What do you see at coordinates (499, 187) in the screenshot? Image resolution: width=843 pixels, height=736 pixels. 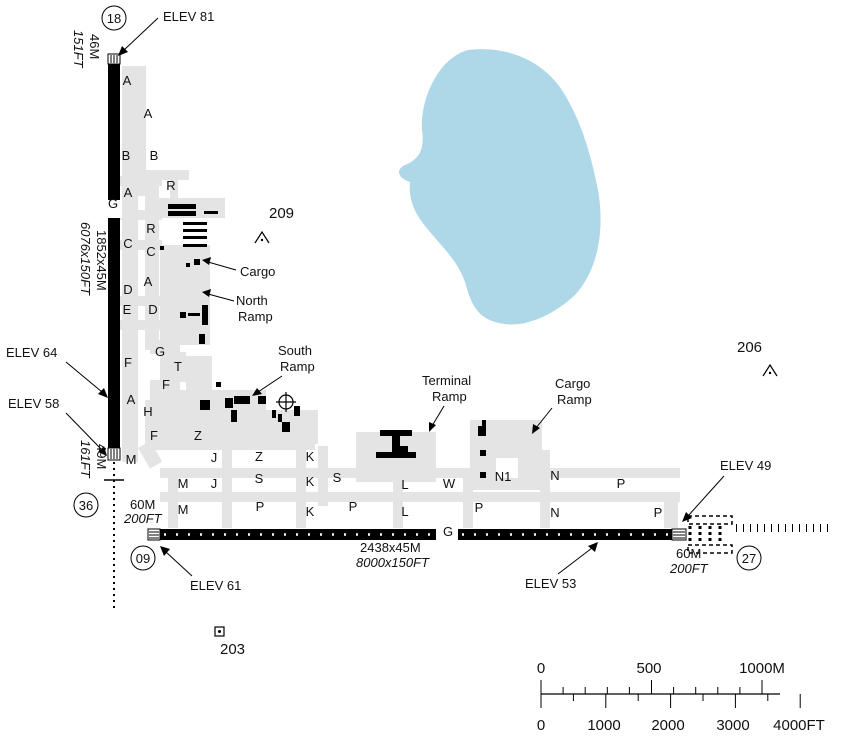 I see `lake` at bounding box center [499, 187].